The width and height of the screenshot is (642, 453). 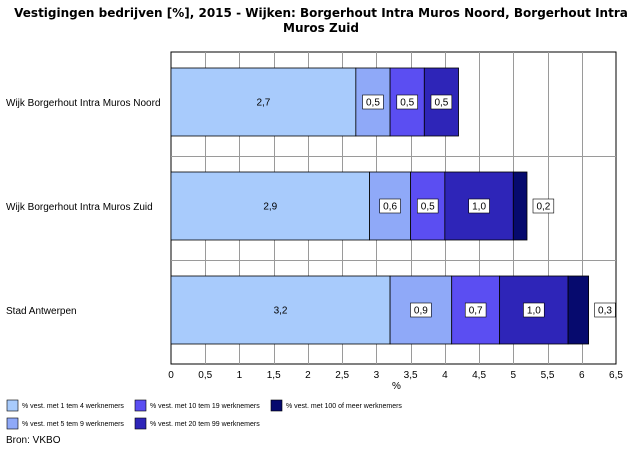 I want to click on x-tick-label: 2, so click(x=308, y=375).